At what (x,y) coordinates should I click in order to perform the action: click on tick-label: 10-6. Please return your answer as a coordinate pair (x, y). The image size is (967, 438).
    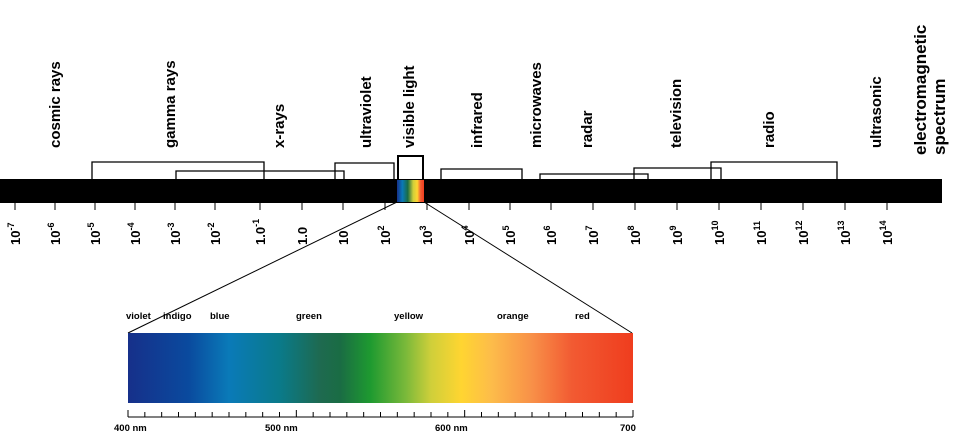
    Looking at the image, I should click on (54, 234).